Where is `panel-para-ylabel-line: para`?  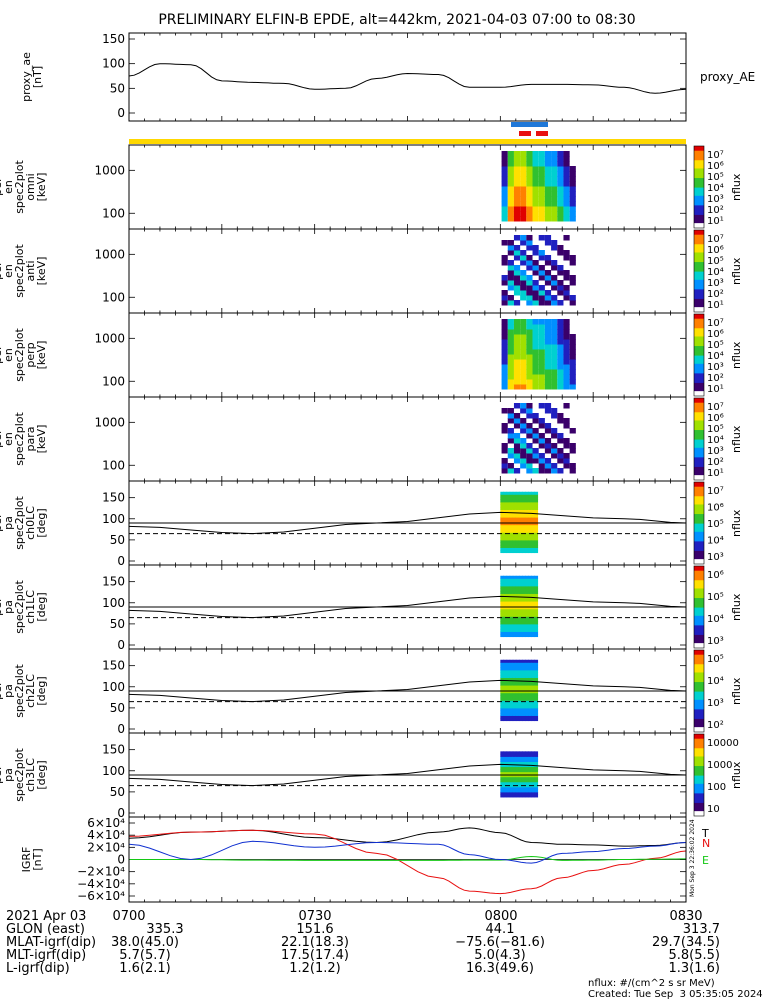
panel-para-ylabel-line: para is located at coordinates (30, 439).